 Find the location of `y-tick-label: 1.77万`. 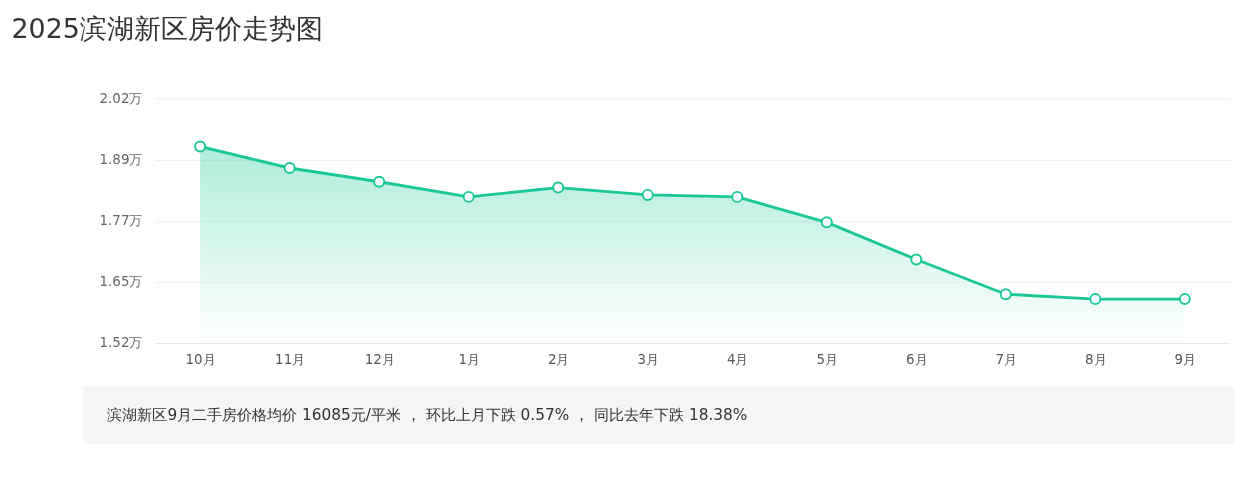

y-tick-label: 1.77万 is located at coordinates (121, 221).